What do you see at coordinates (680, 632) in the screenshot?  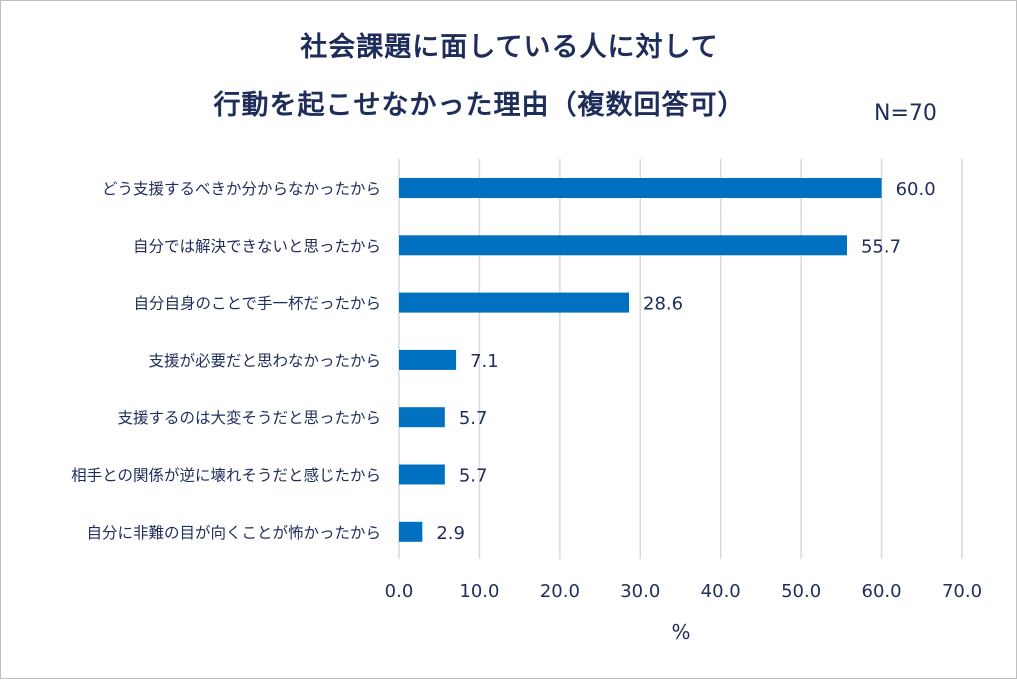 I see `x-axis-label: %` at bounding box center [680, 632].